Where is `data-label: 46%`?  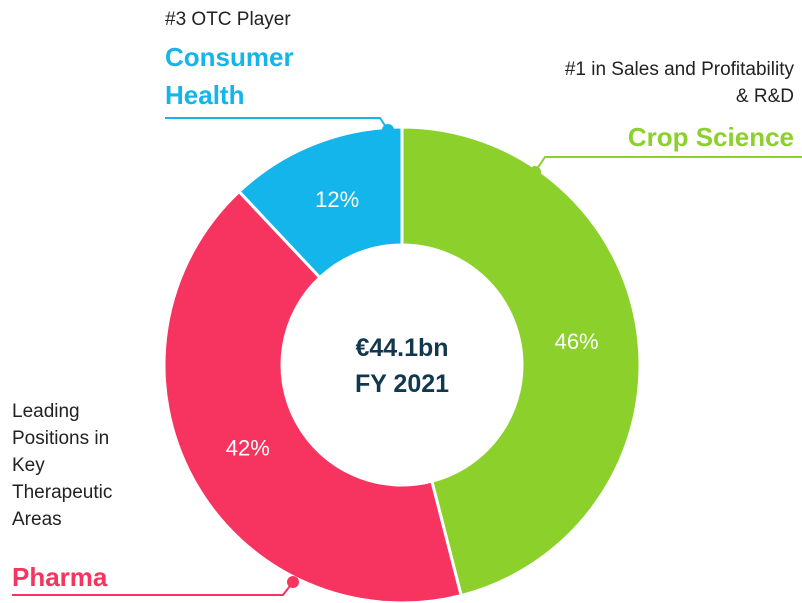
data-label: 46% is located at coordinates (577, 341).